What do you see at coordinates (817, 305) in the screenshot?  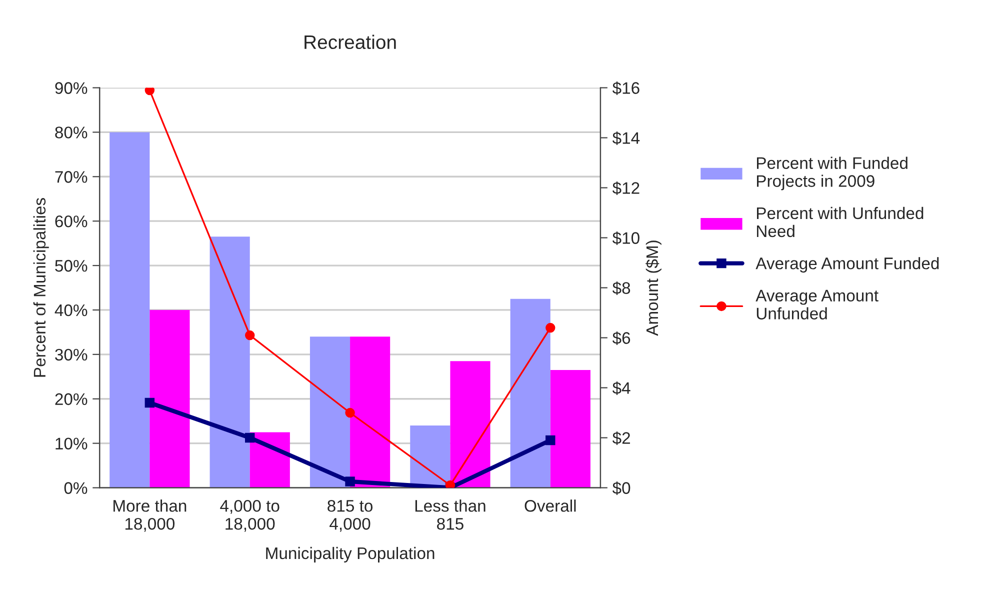 I see `legend-label: Average Amount Unfunded` at bounding box center [817, 305].